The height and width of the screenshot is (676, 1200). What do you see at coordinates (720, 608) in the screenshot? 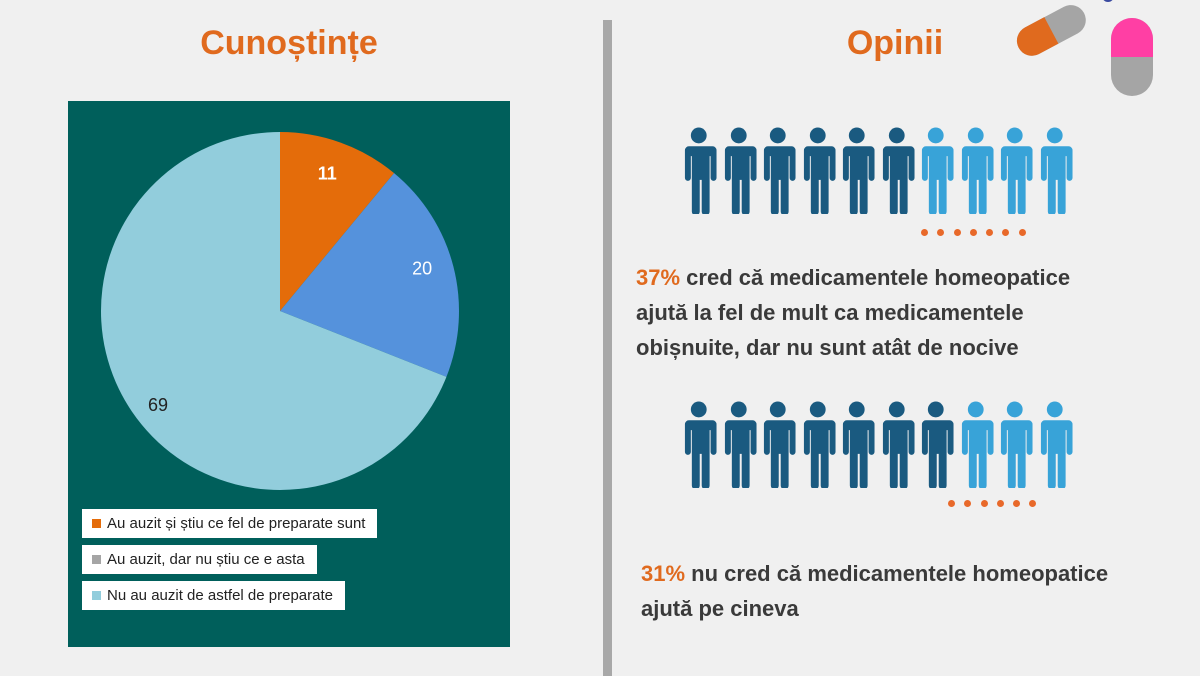
I see `opinion-2-line2: ajută pe cineva` at bounding box center [720, 608].